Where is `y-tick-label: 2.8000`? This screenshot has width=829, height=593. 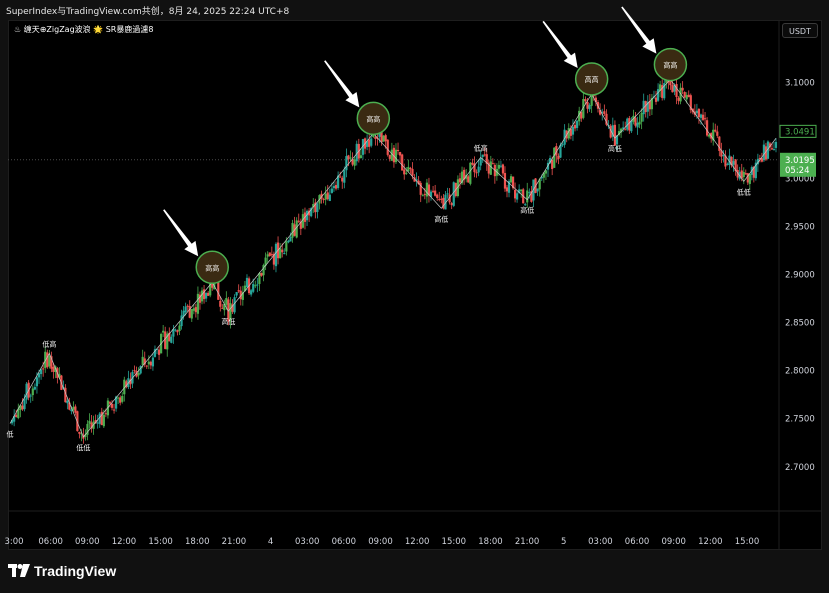 y-tick-label: 2.8000 is located at coordinates (800, 372).